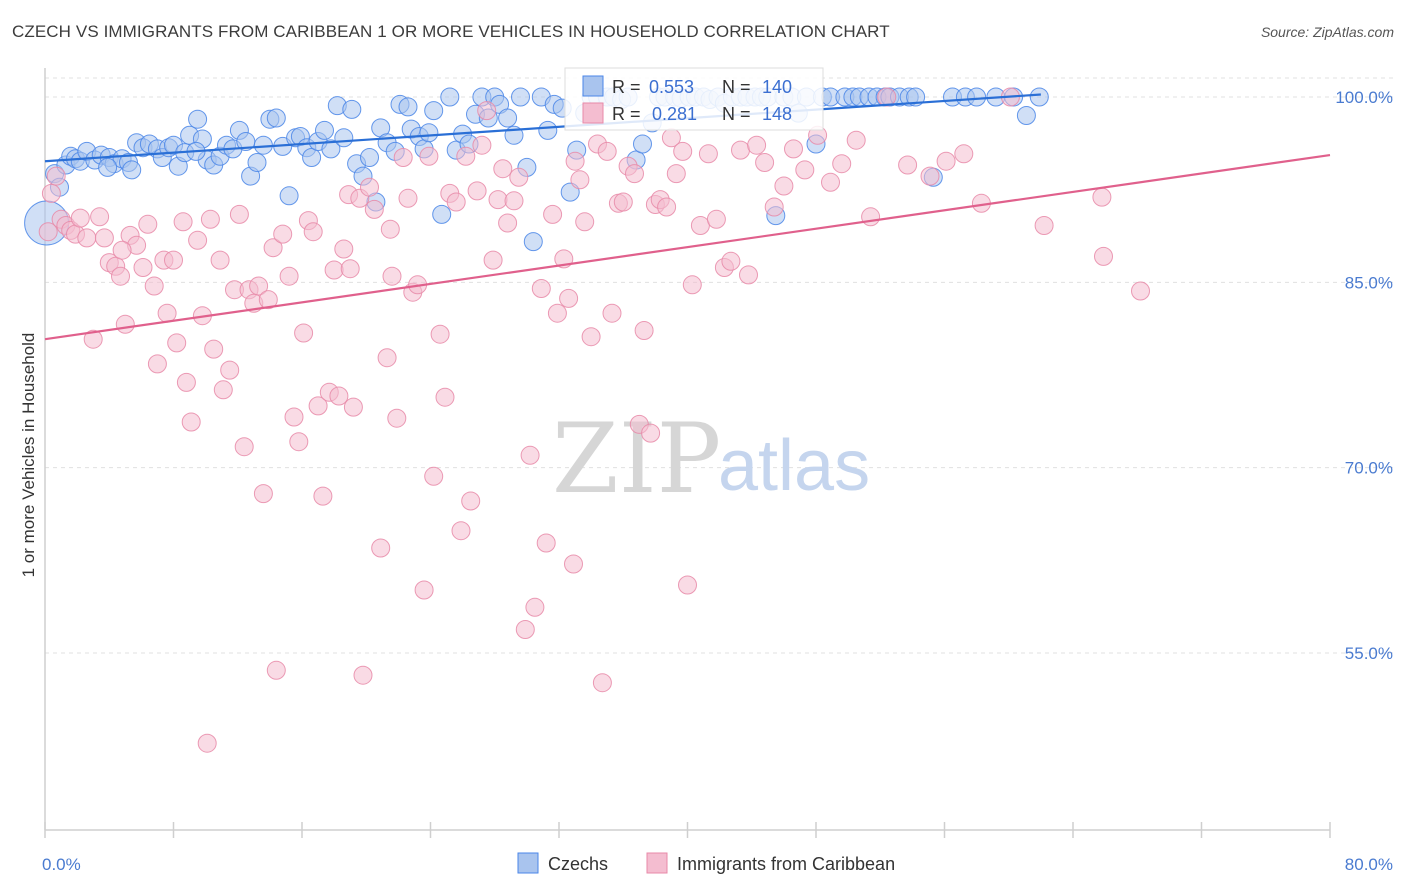  I want to click on caribbean-r-label: R =, so click(629, 114).